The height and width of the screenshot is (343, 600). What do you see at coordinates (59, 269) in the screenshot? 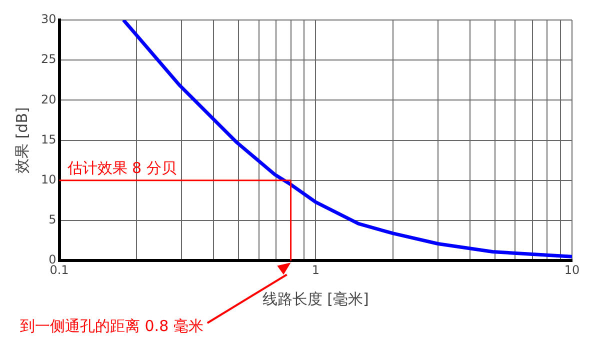
I see `x-tick-label: 0.1` at bounding box center [59, 269].